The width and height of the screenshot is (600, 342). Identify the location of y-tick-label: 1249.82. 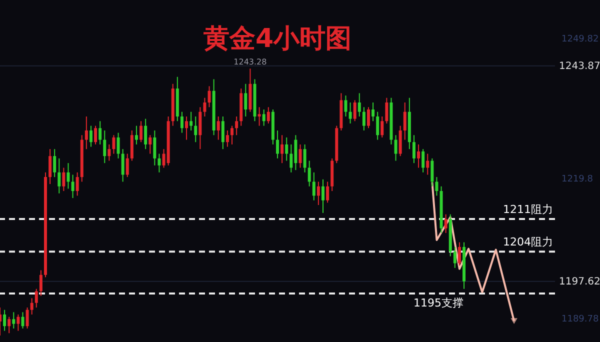
(580, 39).